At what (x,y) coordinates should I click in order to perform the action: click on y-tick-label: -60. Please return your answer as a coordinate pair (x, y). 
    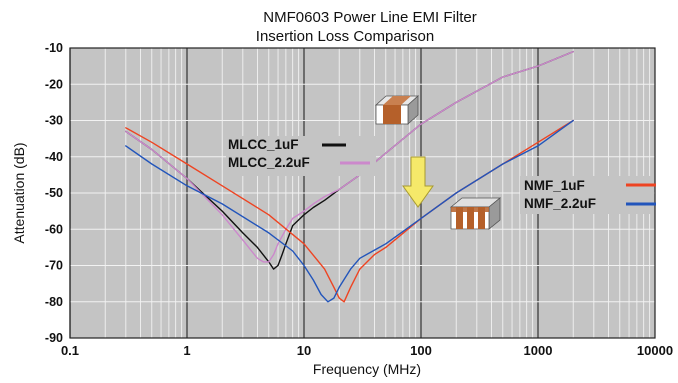
    Looking at the image, I should click on (54, 229).